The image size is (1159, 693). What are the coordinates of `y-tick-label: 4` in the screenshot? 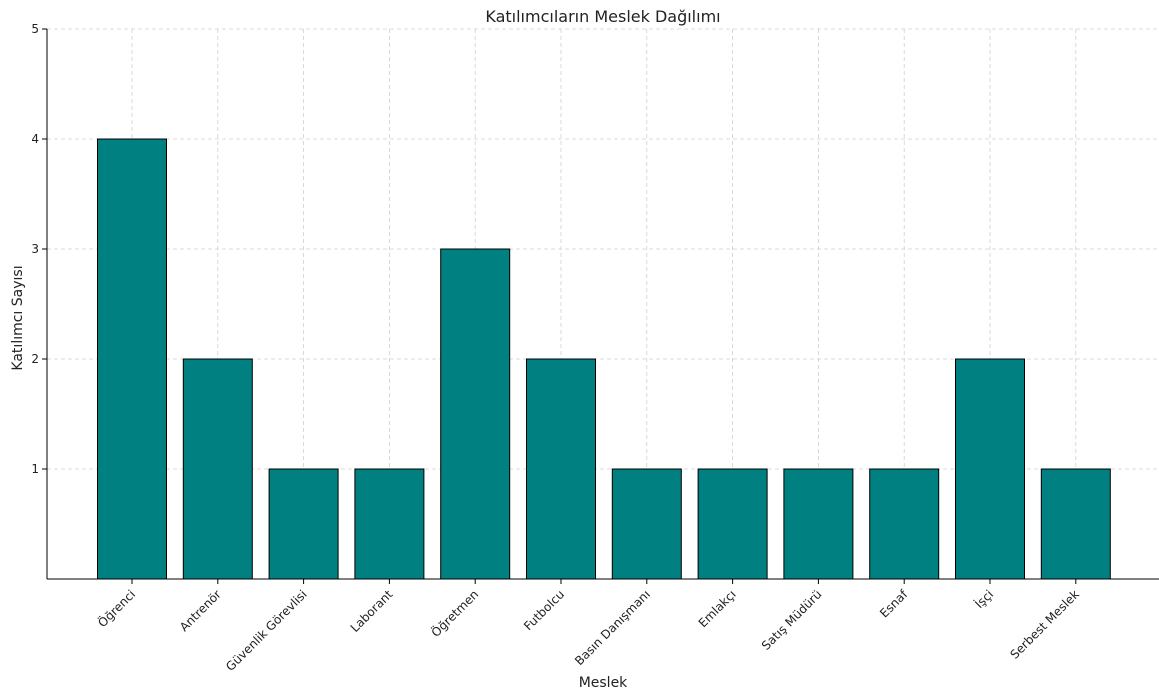 It's located at (35, 139).